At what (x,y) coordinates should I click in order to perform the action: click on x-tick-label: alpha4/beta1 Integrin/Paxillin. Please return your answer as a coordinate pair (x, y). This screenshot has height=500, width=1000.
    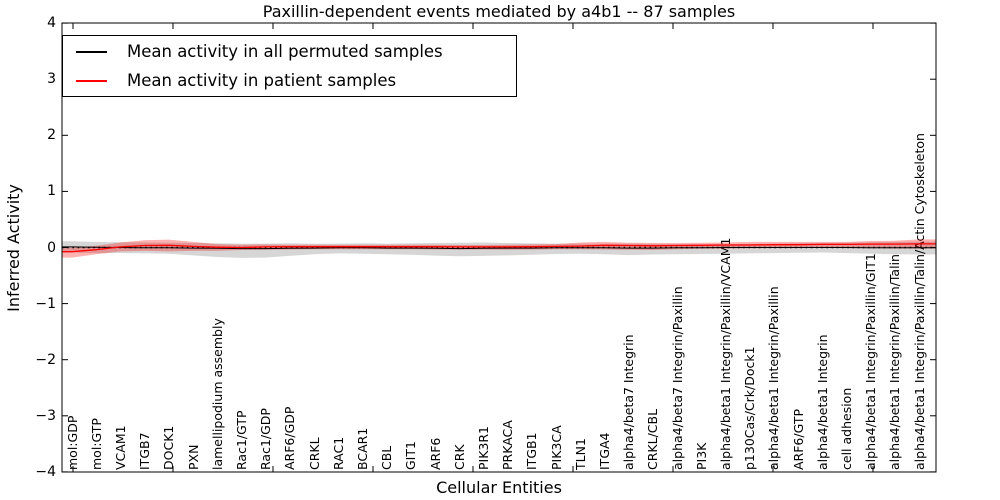
    Looking at the image, I should click on (774, 378).